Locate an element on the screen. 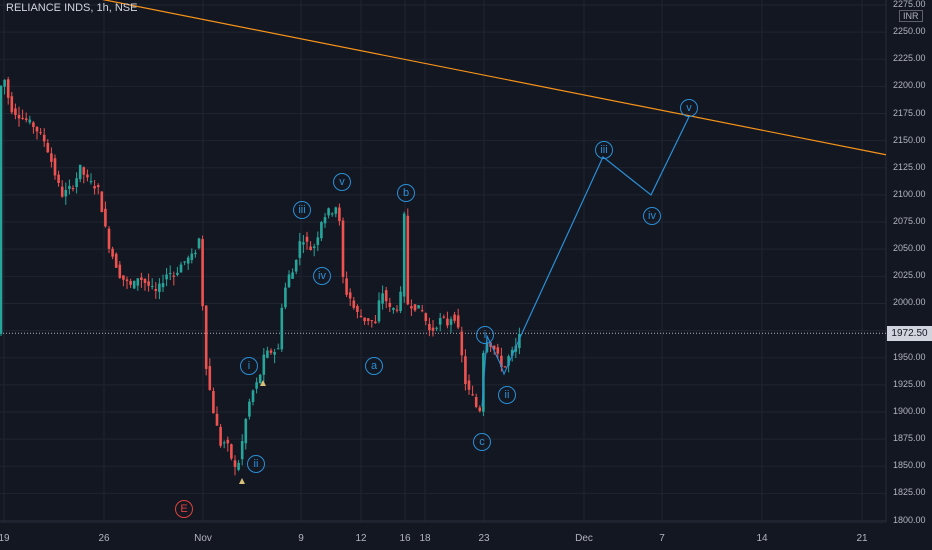 The width and height of the screenshot is (932, 550). wave-label: b is located at coordinates (406, 192).